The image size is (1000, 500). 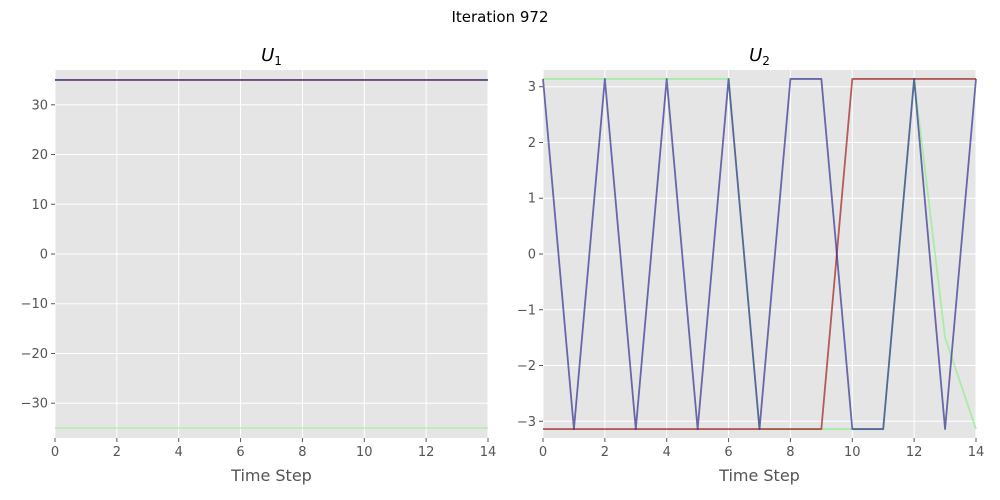 I want to click on y-tick-label: −20, so click(x=34, y=354).